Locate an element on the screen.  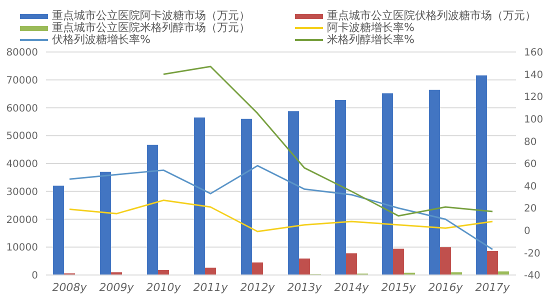
y-tick-label: 50000 is located at coordinates (22, 136).